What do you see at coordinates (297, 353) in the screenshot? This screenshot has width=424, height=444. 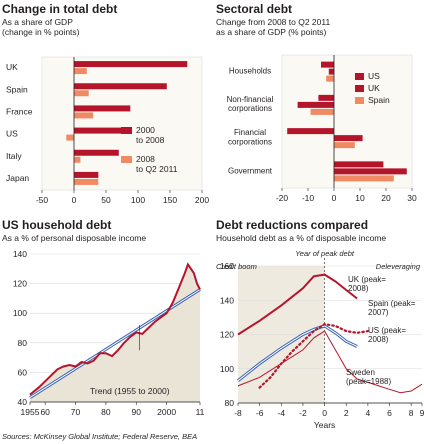 I see `series-line-us-core` at bounding box center [297, 353].